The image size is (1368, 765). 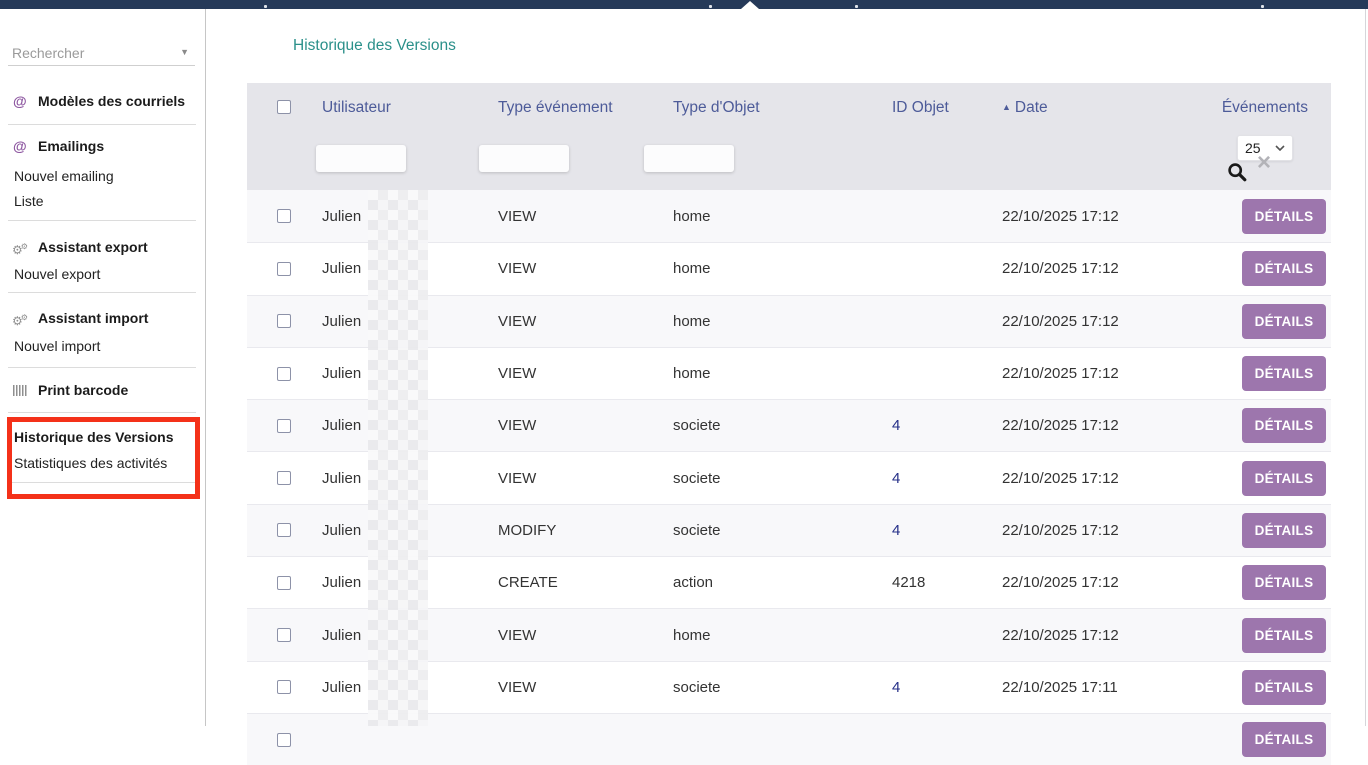 What do you see at coordinates (920, 107) in the screenshot?
I see `column-header-id-objet: ID Objet` at bounding box center [920, 107].